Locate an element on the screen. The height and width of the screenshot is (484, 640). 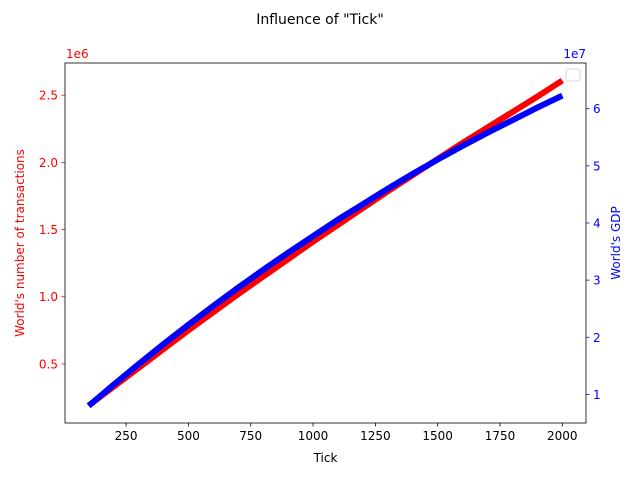
chart-title: Influence of "Tick" is located at coordinates (320, 20).